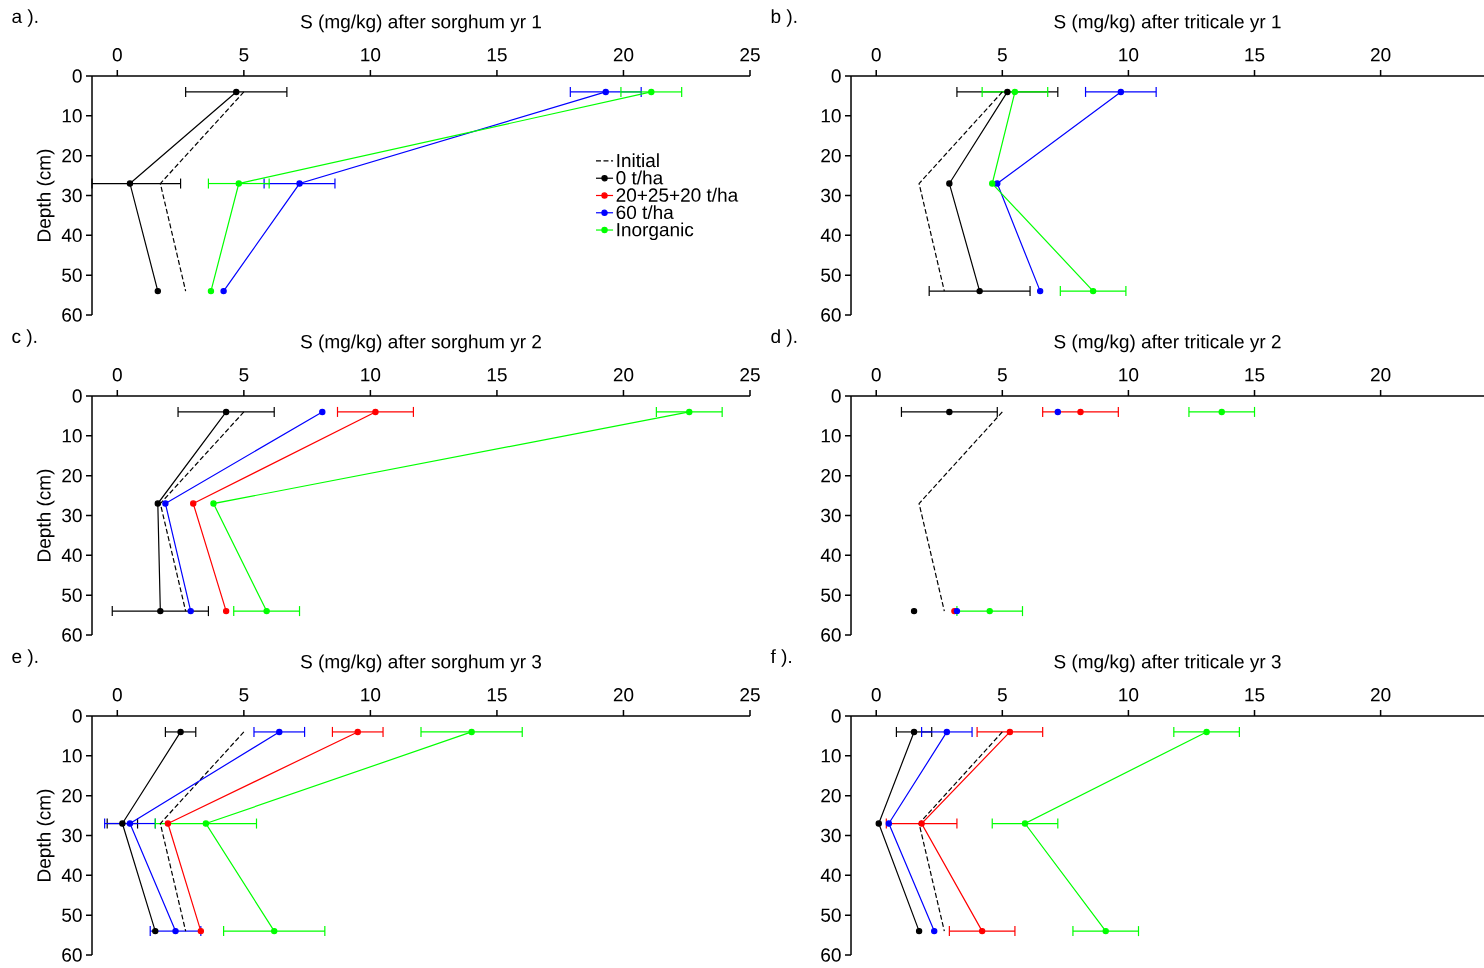  What do you see at coordinates (421, 663) in the screenshot?
I see `x-axis-title: S (mg/kg) after sorghum yr 3` at bounding box center [421, 663].